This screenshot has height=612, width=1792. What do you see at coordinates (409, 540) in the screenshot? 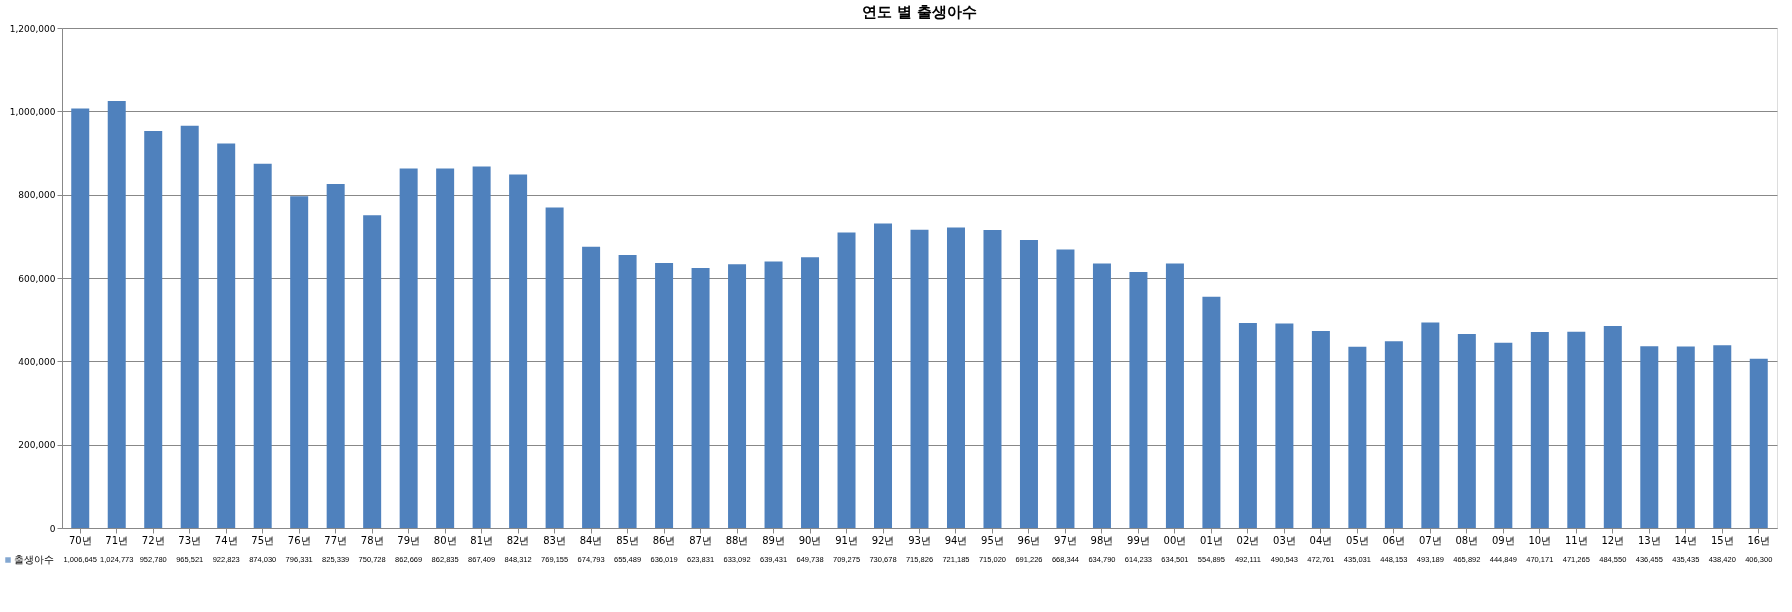
I see `x-tick-label: 79년` at bounding box center [409, 540].